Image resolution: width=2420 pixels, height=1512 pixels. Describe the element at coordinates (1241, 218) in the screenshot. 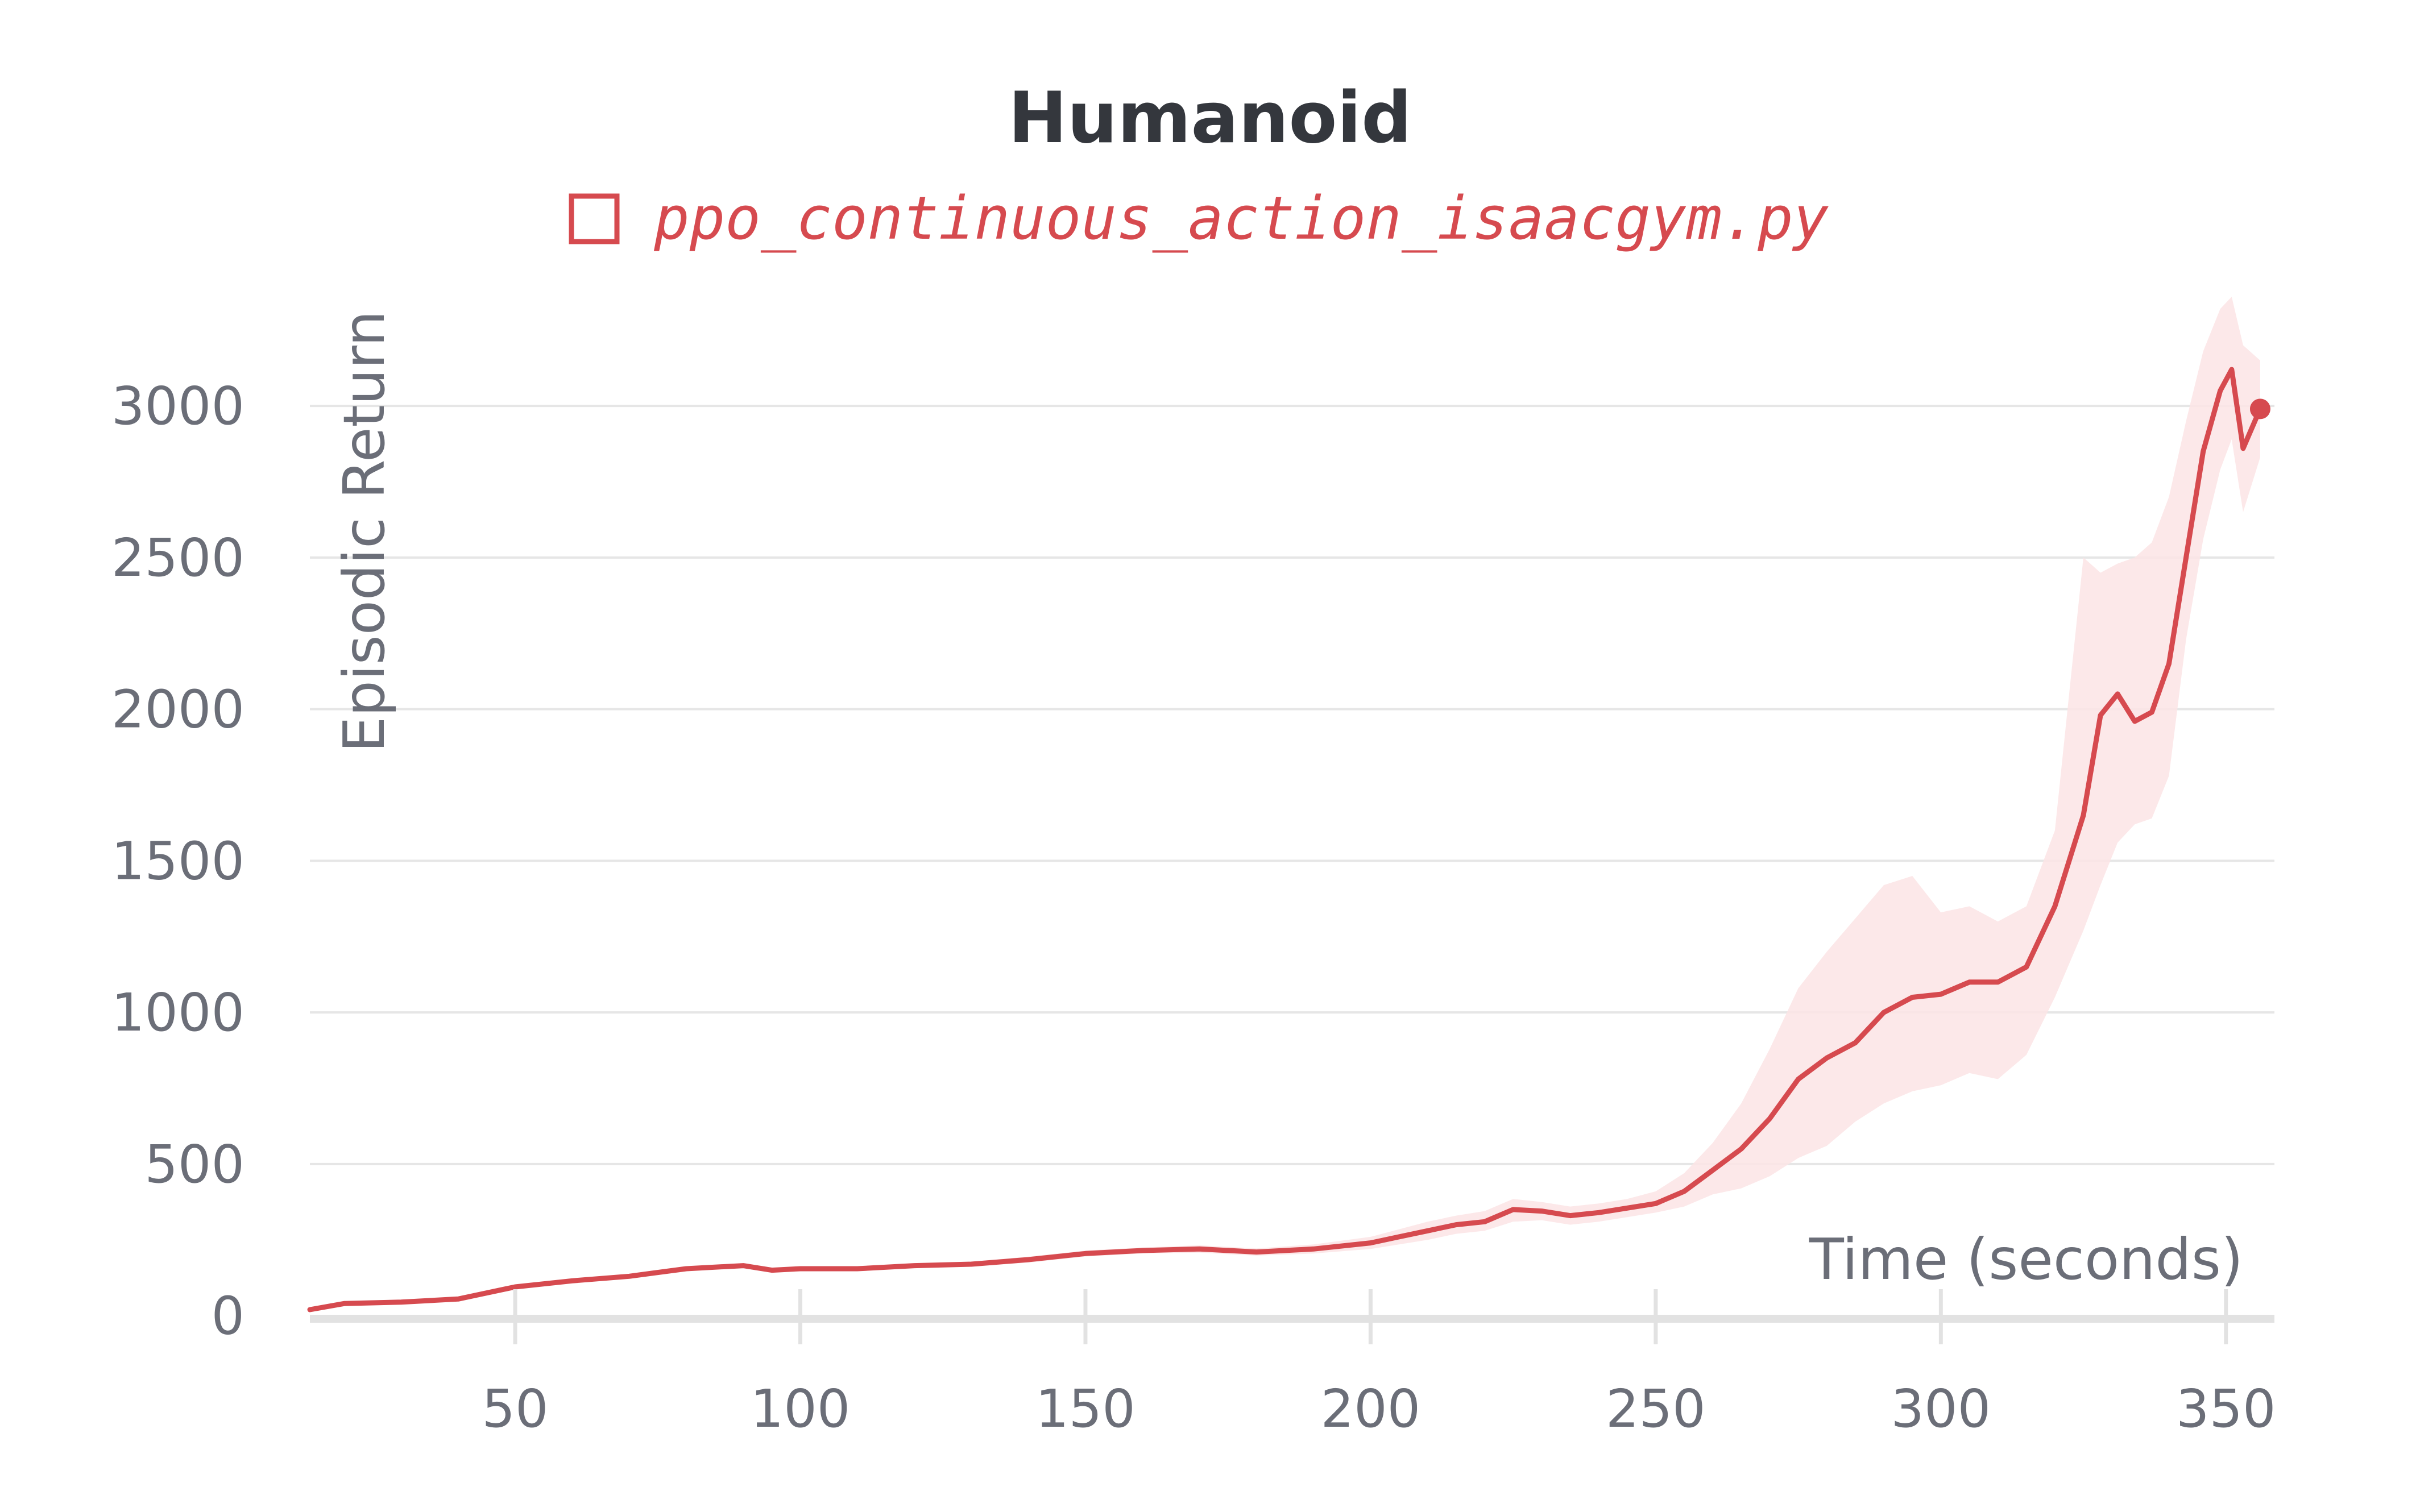

I see `legend-label: ppo_continuous_action_isaacgym.py` at that location.